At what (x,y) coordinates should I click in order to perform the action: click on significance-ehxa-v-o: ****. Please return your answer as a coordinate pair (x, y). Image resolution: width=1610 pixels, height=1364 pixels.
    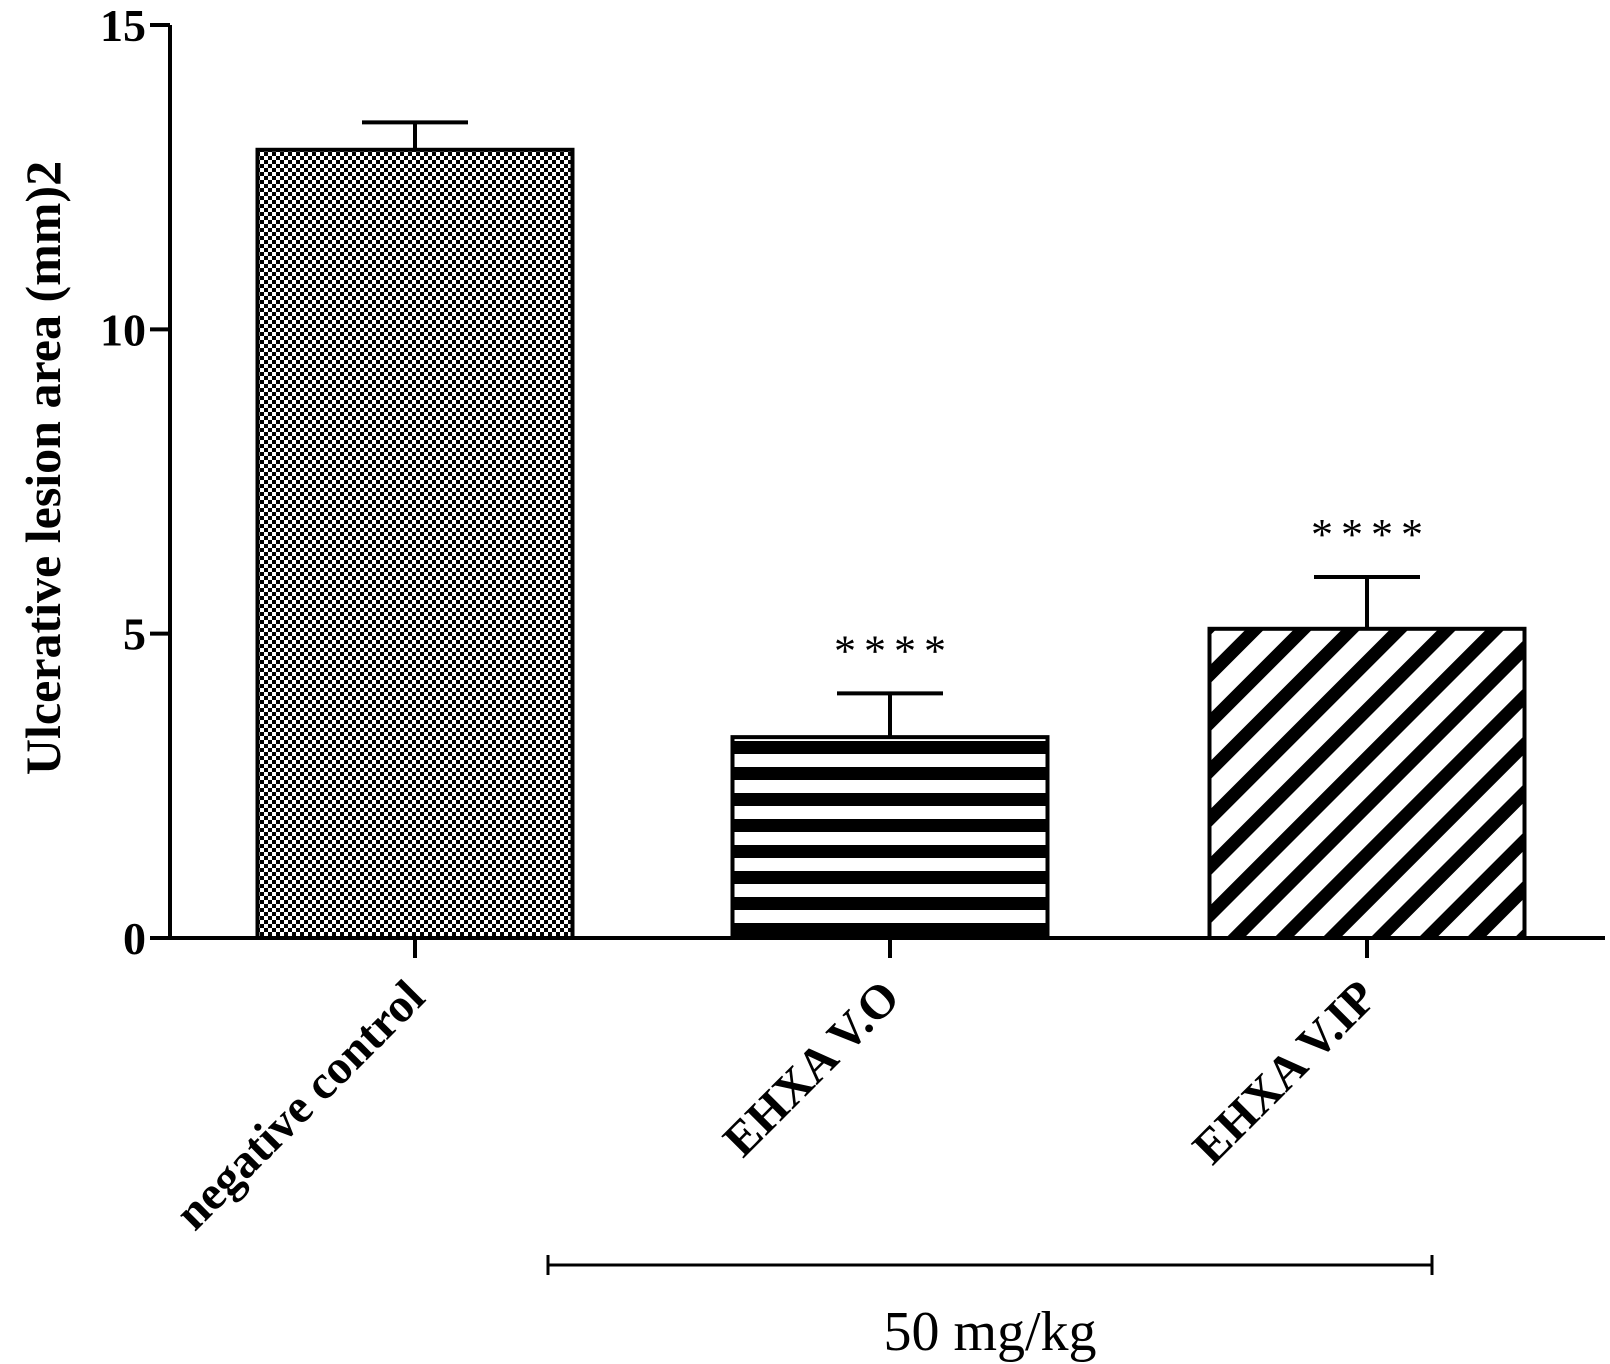
    Looking at the image, I should click on (894, 650).